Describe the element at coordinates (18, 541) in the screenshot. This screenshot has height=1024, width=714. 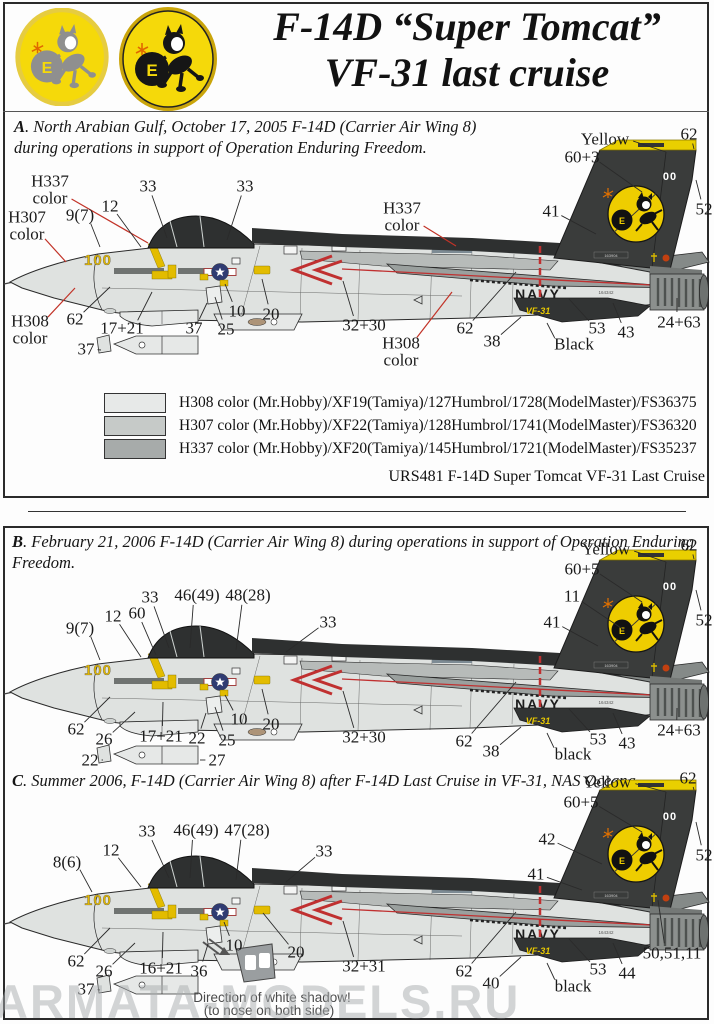
I see `caption-b-letter: B` at that location.